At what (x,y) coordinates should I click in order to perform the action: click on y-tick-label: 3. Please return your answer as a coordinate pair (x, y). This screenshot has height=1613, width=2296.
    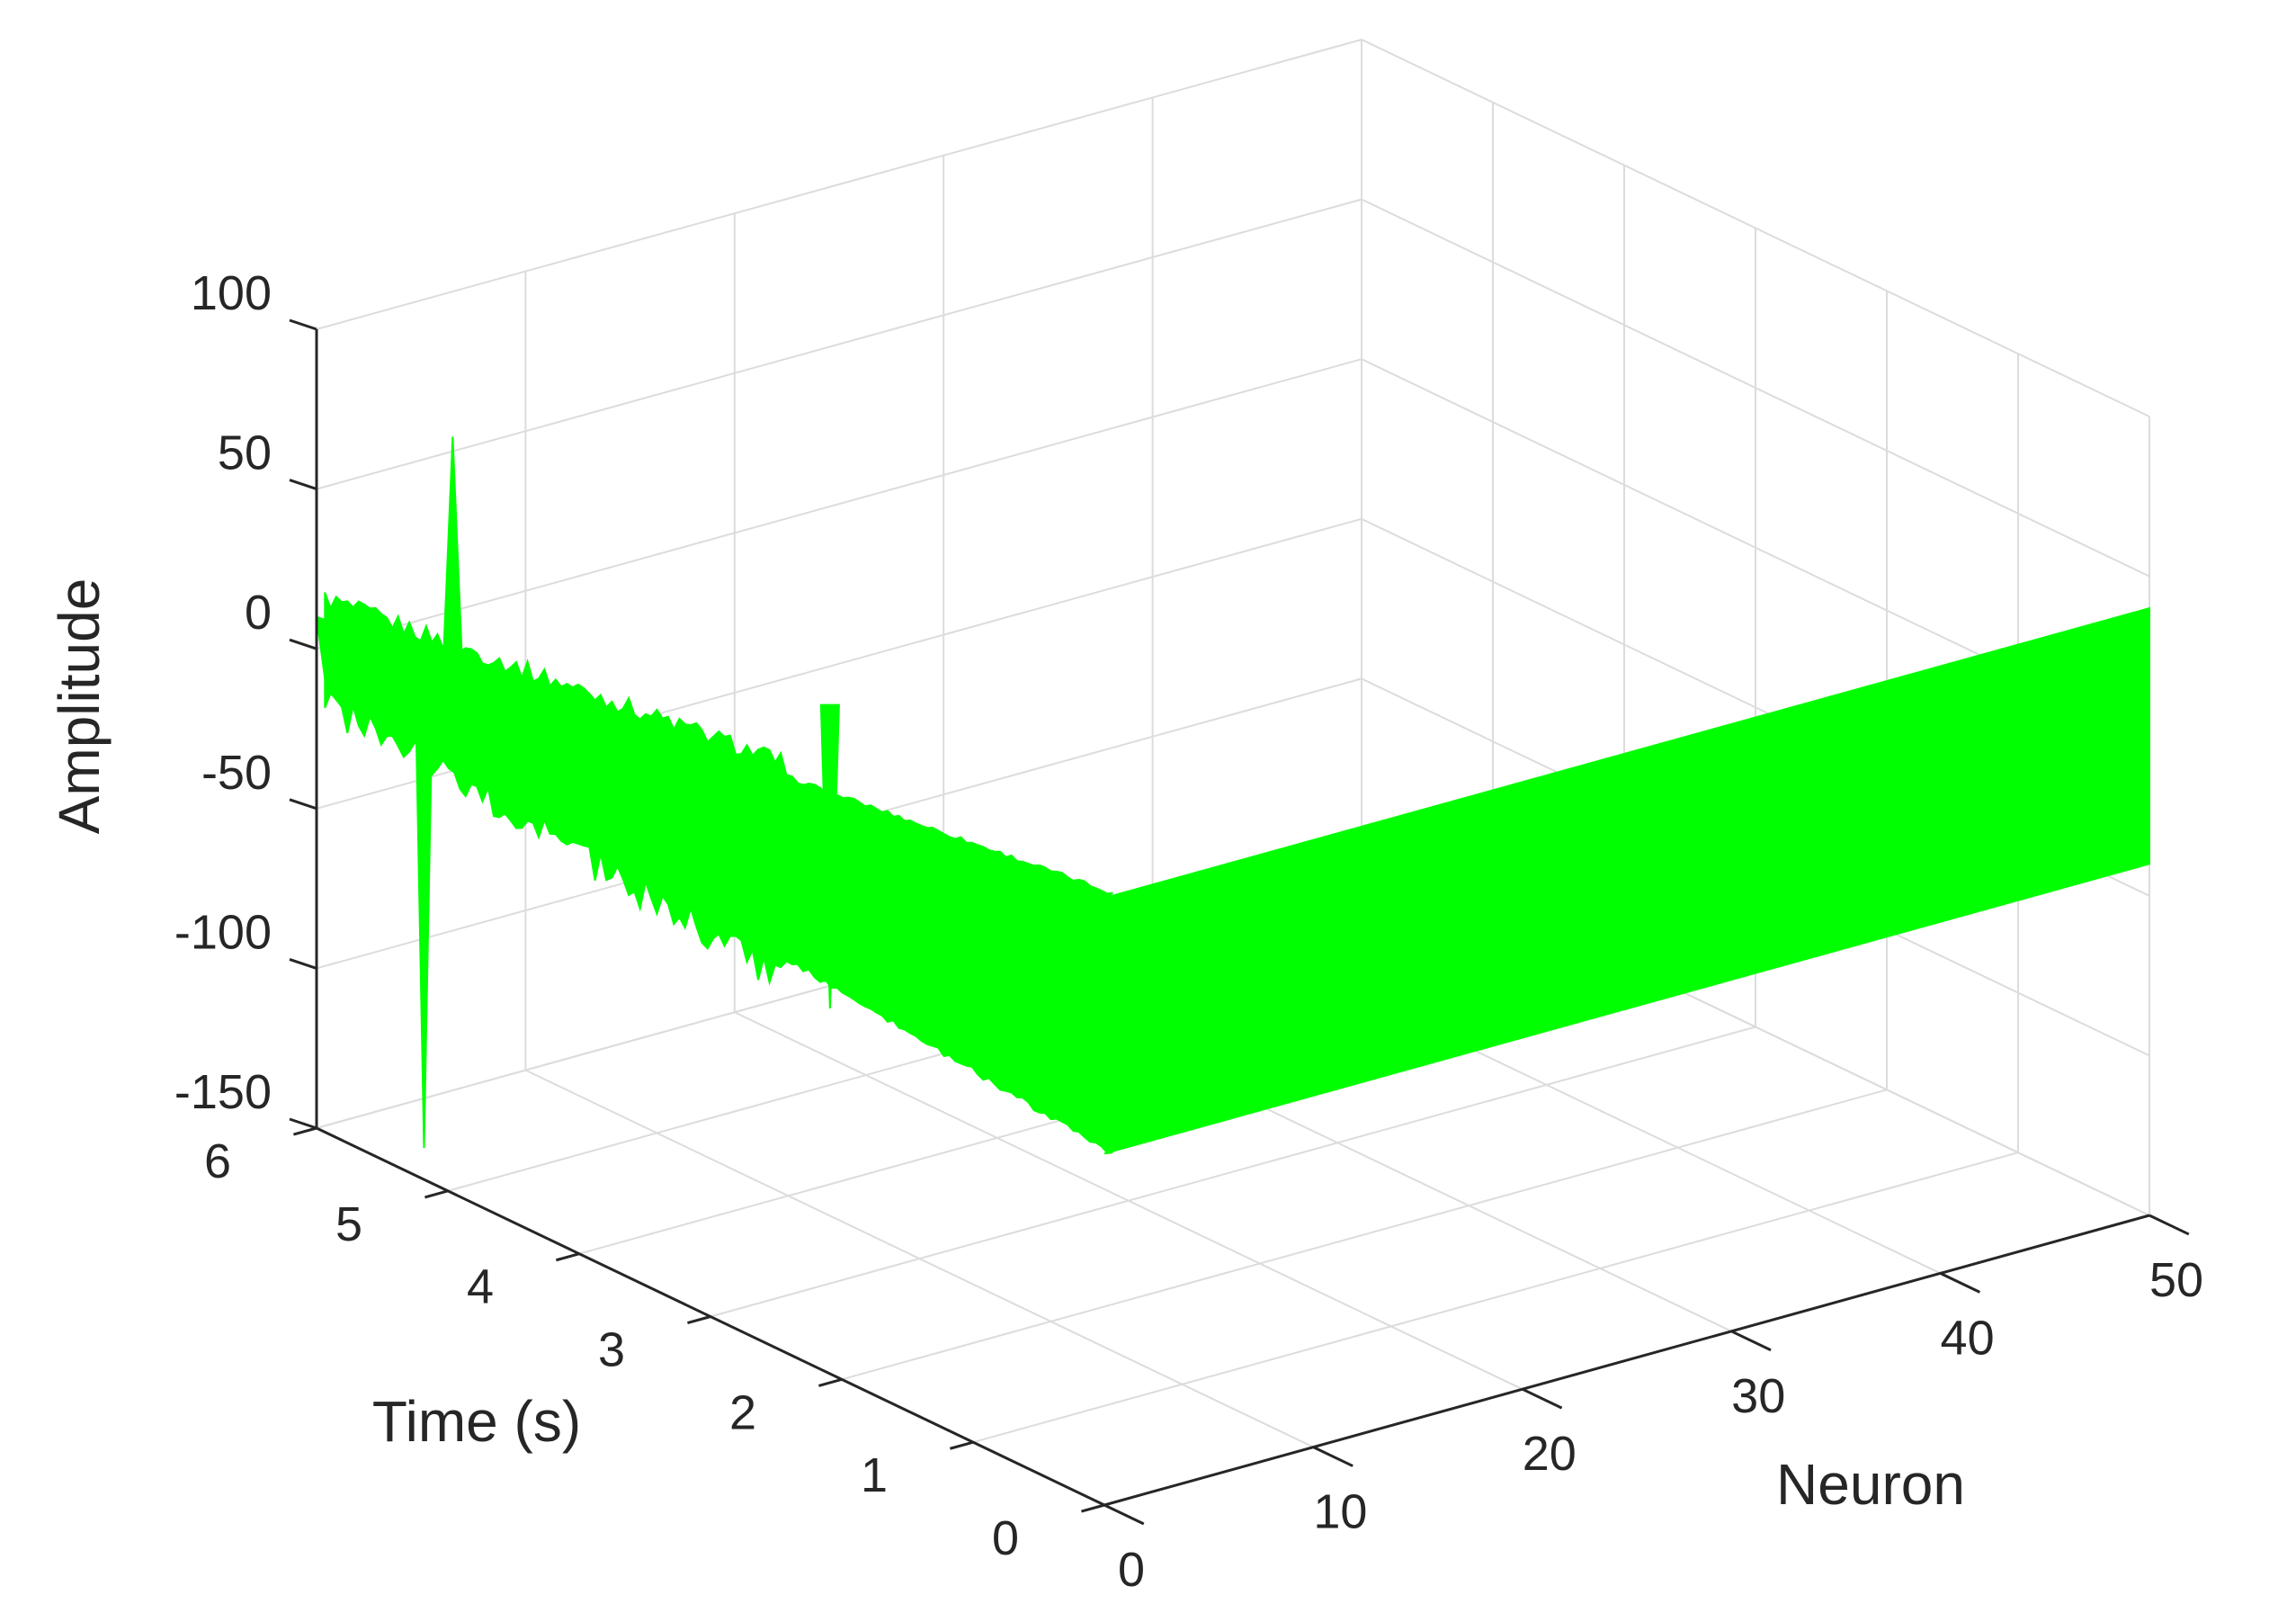
    Looking at the image, I should click on (611, 1350).